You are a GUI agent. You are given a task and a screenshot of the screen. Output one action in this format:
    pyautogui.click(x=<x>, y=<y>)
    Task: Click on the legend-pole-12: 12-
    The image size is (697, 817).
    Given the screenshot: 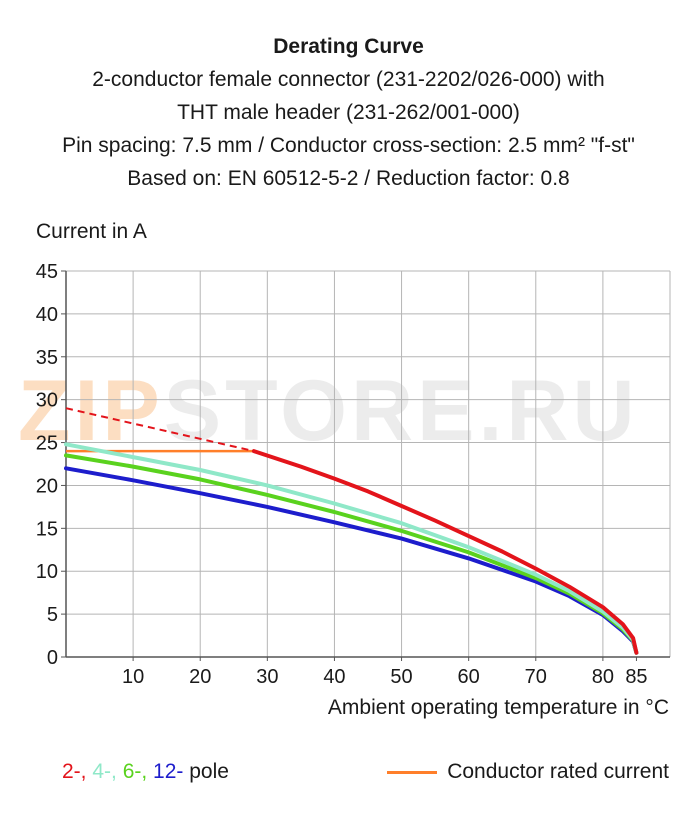 What is the action you would take?
    pyautogui.click(x=168, y=771)
    